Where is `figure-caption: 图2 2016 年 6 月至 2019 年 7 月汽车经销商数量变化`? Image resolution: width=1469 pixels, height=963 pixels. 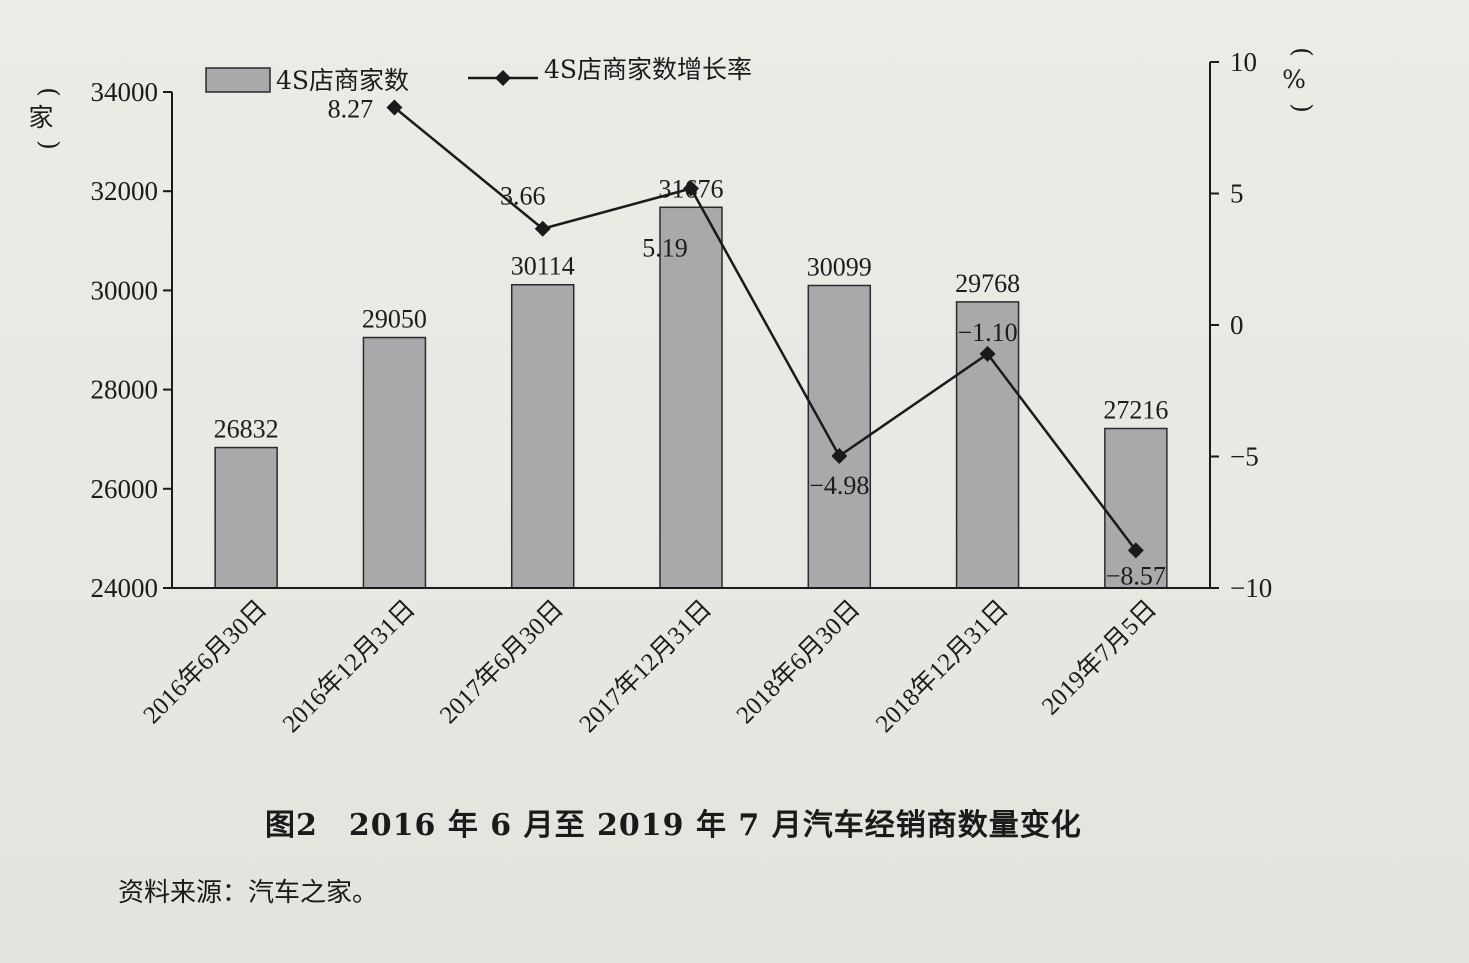 figure-caption: 图2 2016 年 6 月至 2019 年 7 月汽车经销商数量变化 is located at coordinates (673, 822).